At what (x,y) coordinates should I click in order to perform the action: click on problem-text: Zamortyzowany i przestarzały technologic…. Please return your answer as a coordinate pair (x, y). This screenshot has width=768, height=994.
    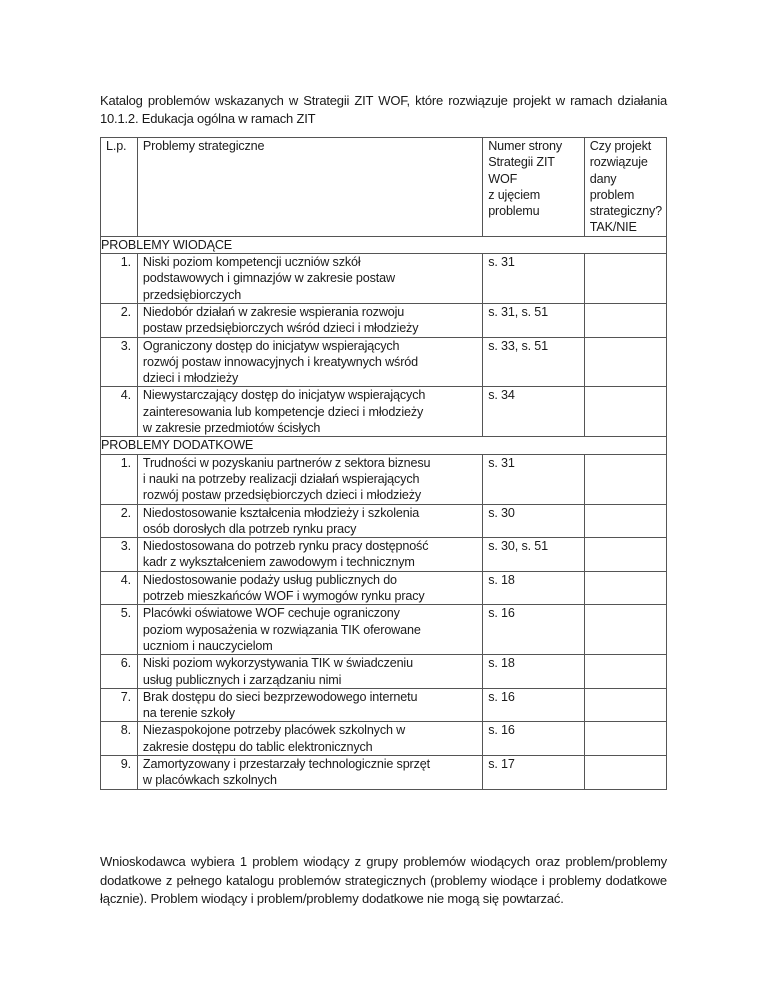
    Looking at the image, I should click on (310, 772).